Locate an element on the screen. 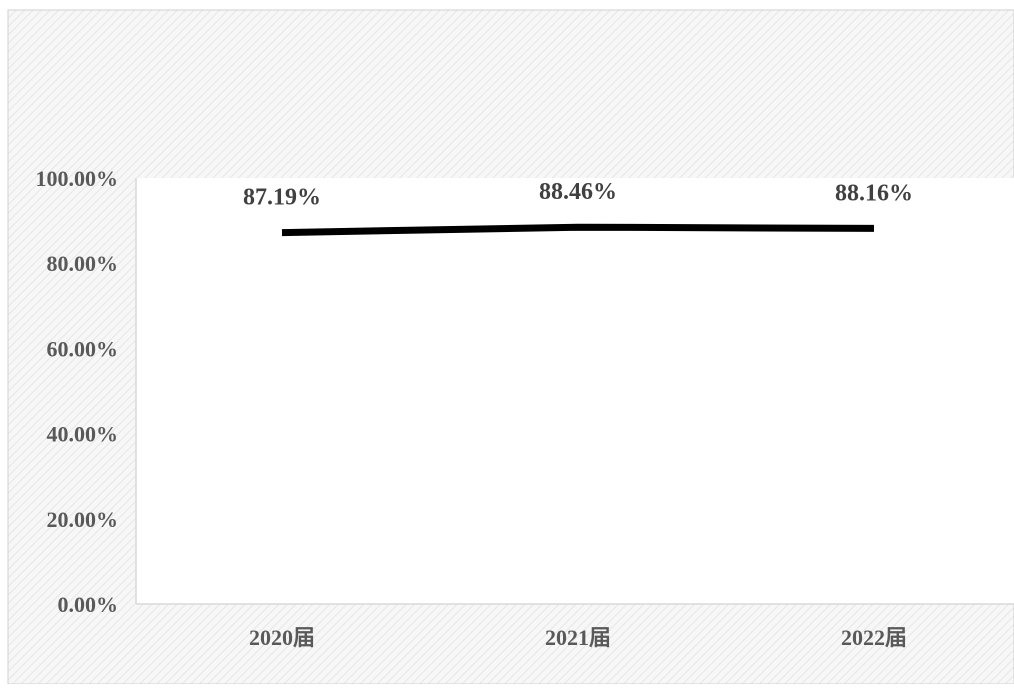  y-tick-label: 20.00% is located at coordinates (83, 519).